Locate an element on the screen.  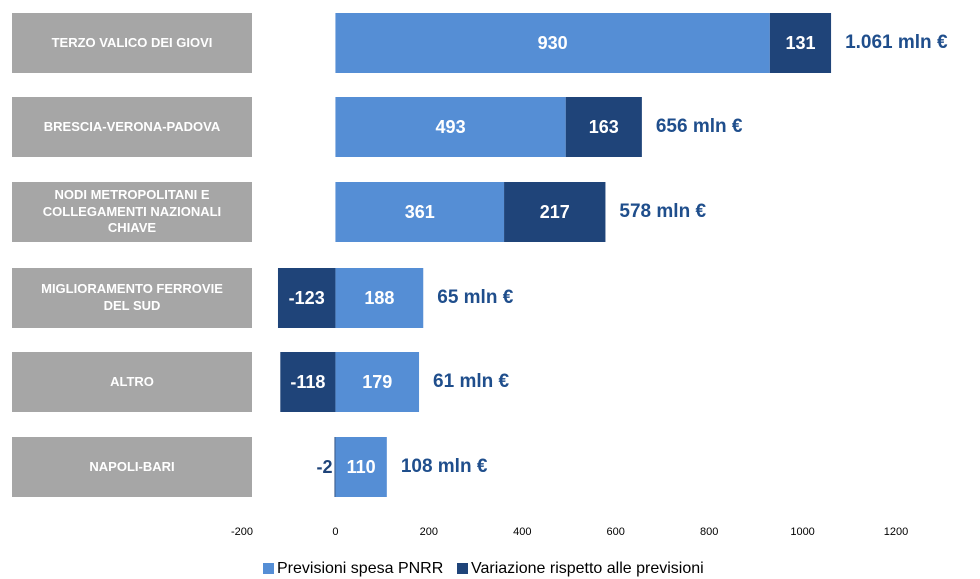
value-label: 163 is located at coordinates (604, 127).